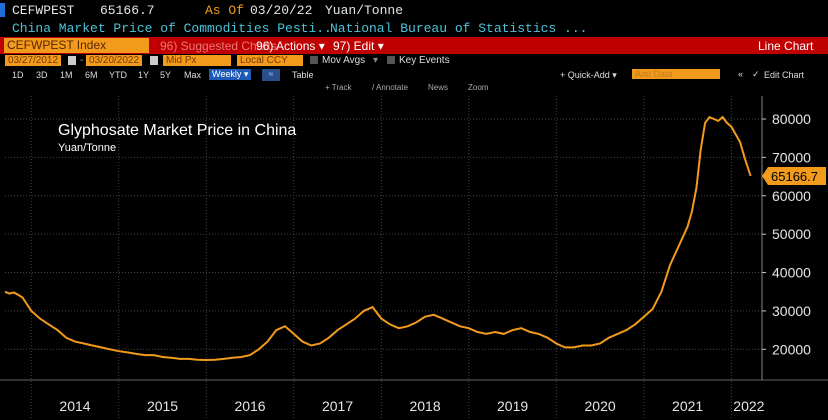  Describe the element at coordinates (66, 75) in the screenshot. I see `range-1m: 1M` at that location.